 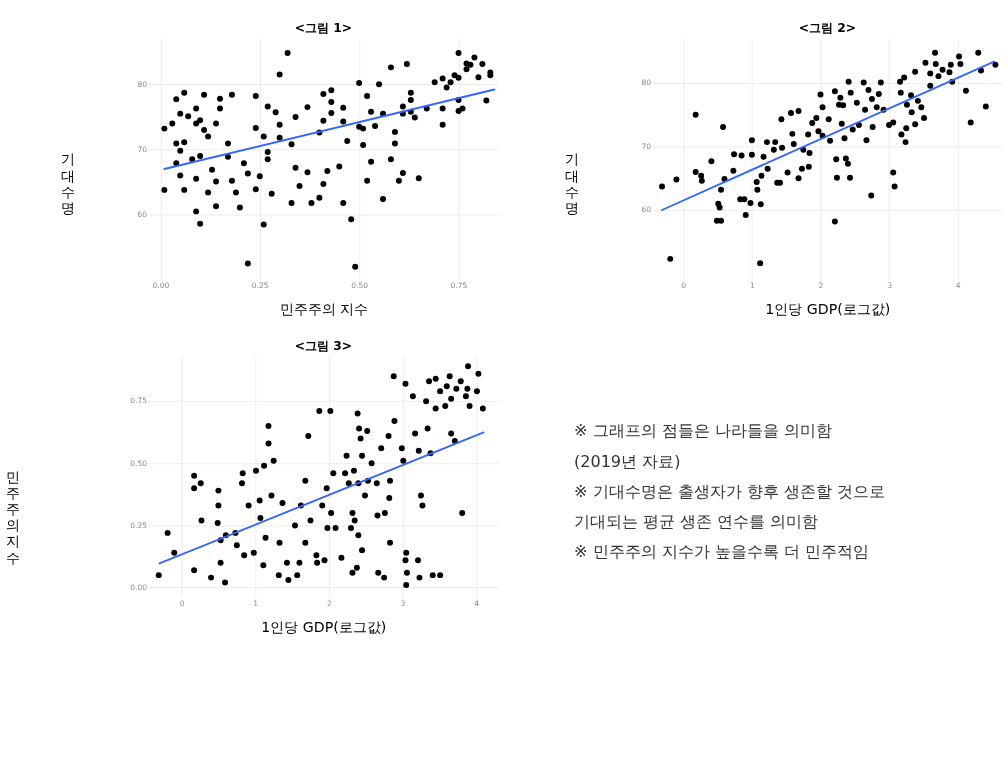 What do you see at coordinates (627, 461) in the screenshot?
I see `text: (2019년 자료)` at bounding box center [627, 461].